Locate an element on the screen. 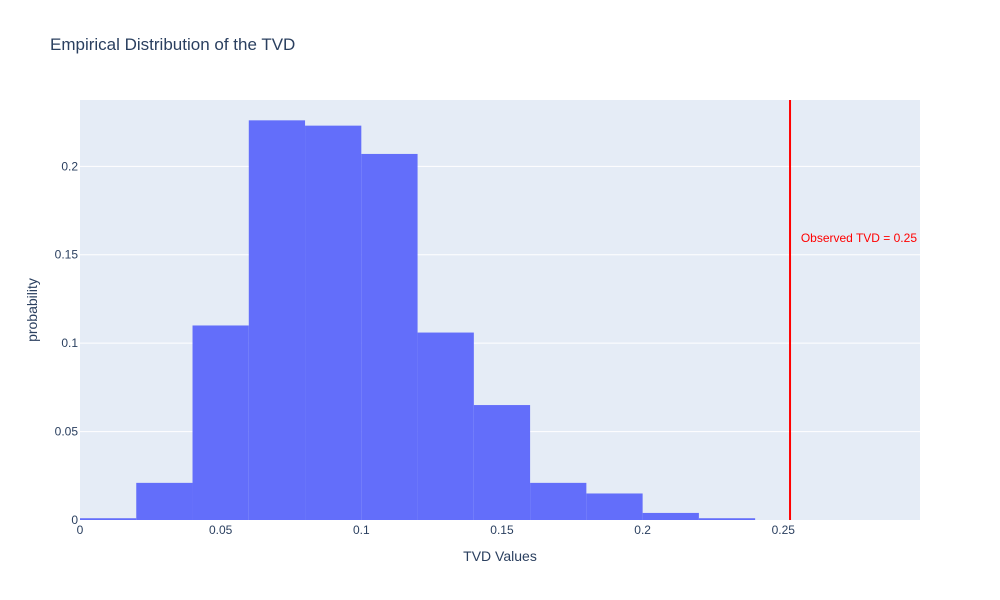 The height and width of the screenshot is (600, 1000). observed-tvd-label: Observed TVD = 0.25 is located at coordinates (859, 238).